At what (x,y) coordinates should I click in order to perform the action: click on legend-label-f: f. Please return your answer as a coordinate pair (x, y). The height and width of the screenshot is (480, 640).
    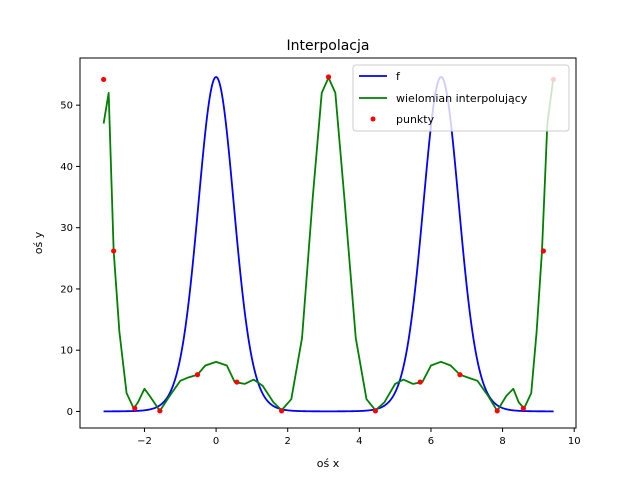
    Looking at the image, I should click on (398, 76).